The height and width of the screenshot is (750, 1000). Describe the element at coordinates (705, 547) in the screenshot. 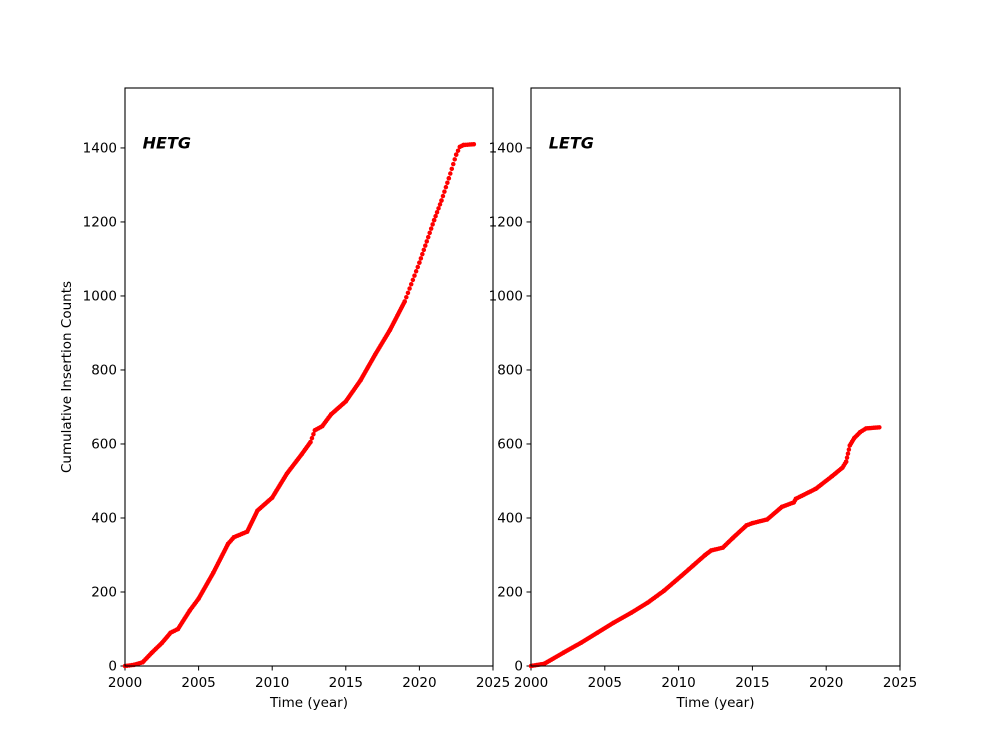

I see `letg-data-points` at that location.